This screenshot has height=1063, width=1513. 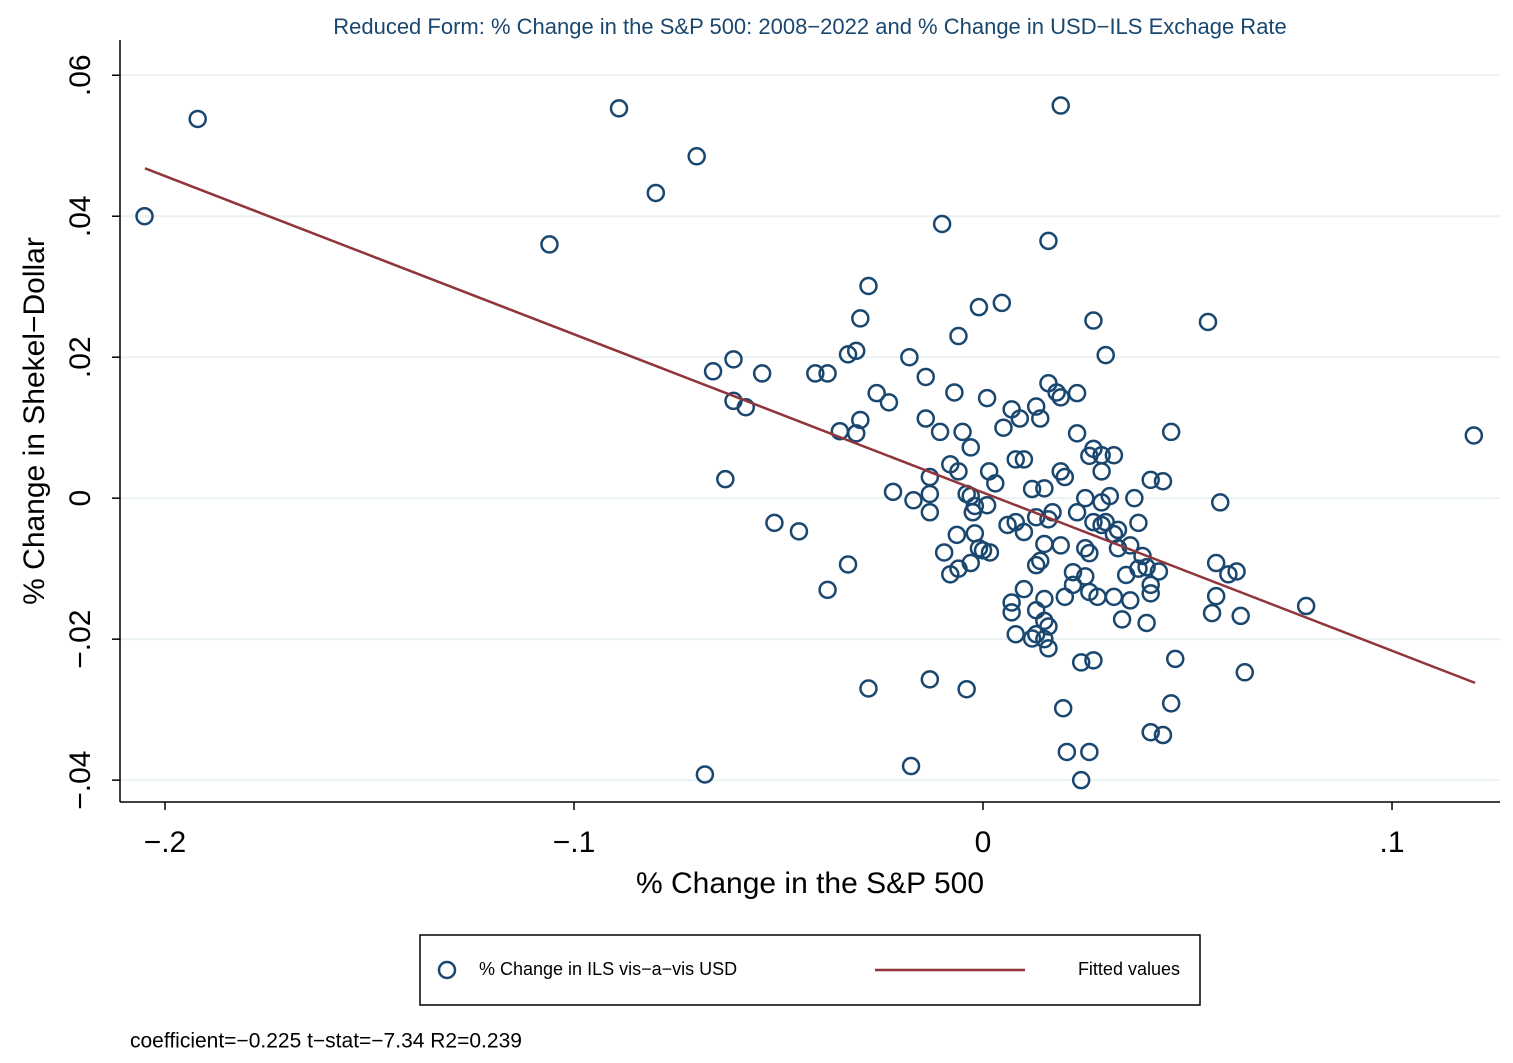 I want to click on legend-swatch, so click(x=447, y=970).